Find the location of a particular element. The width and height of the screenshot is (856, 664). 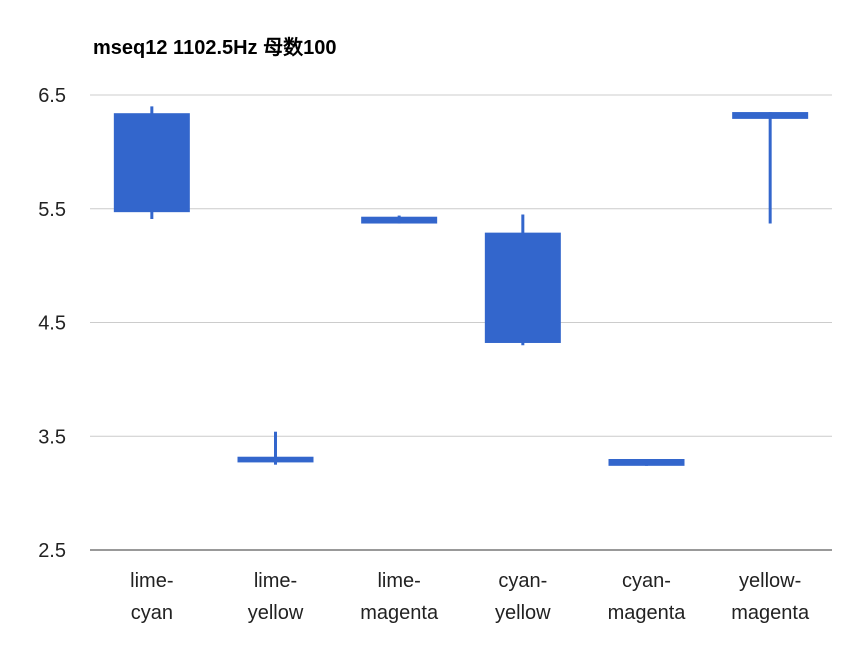

x-tick-label: lime-magenta is located at coordinates (399, 597).